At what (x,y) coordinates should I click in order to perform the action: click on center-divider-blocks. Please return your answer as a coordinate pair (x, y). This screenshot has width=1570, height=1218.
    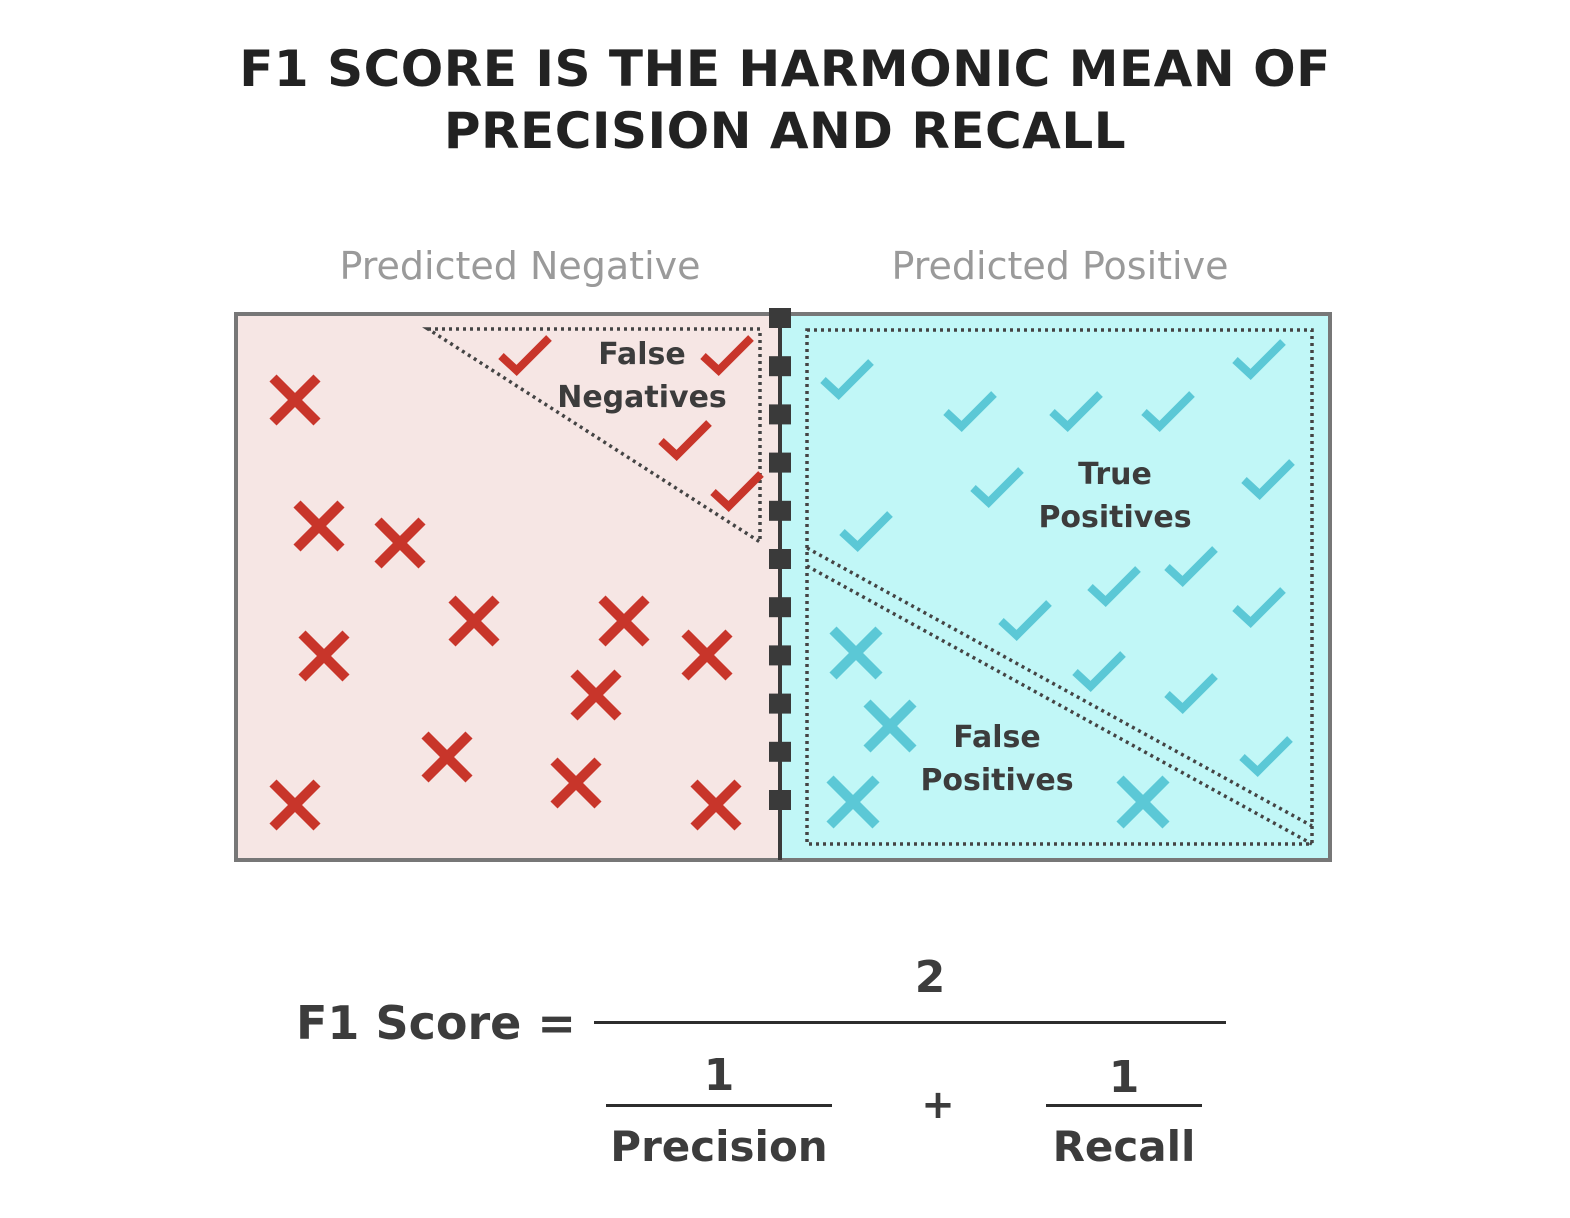
    Looking at the image, I should click on (780, 559).